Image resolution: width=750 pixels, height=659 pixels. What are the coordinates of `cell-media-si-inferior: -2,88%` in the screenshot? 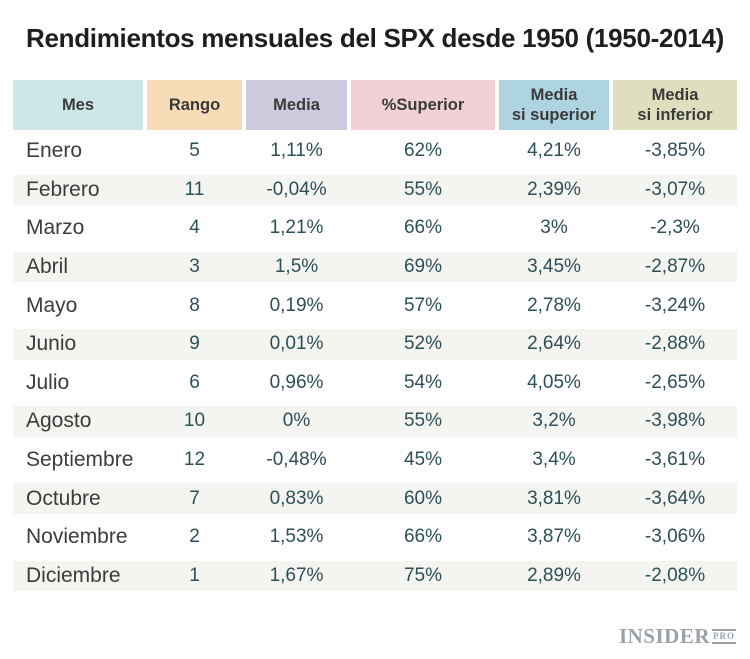 It's located at (675, 344).